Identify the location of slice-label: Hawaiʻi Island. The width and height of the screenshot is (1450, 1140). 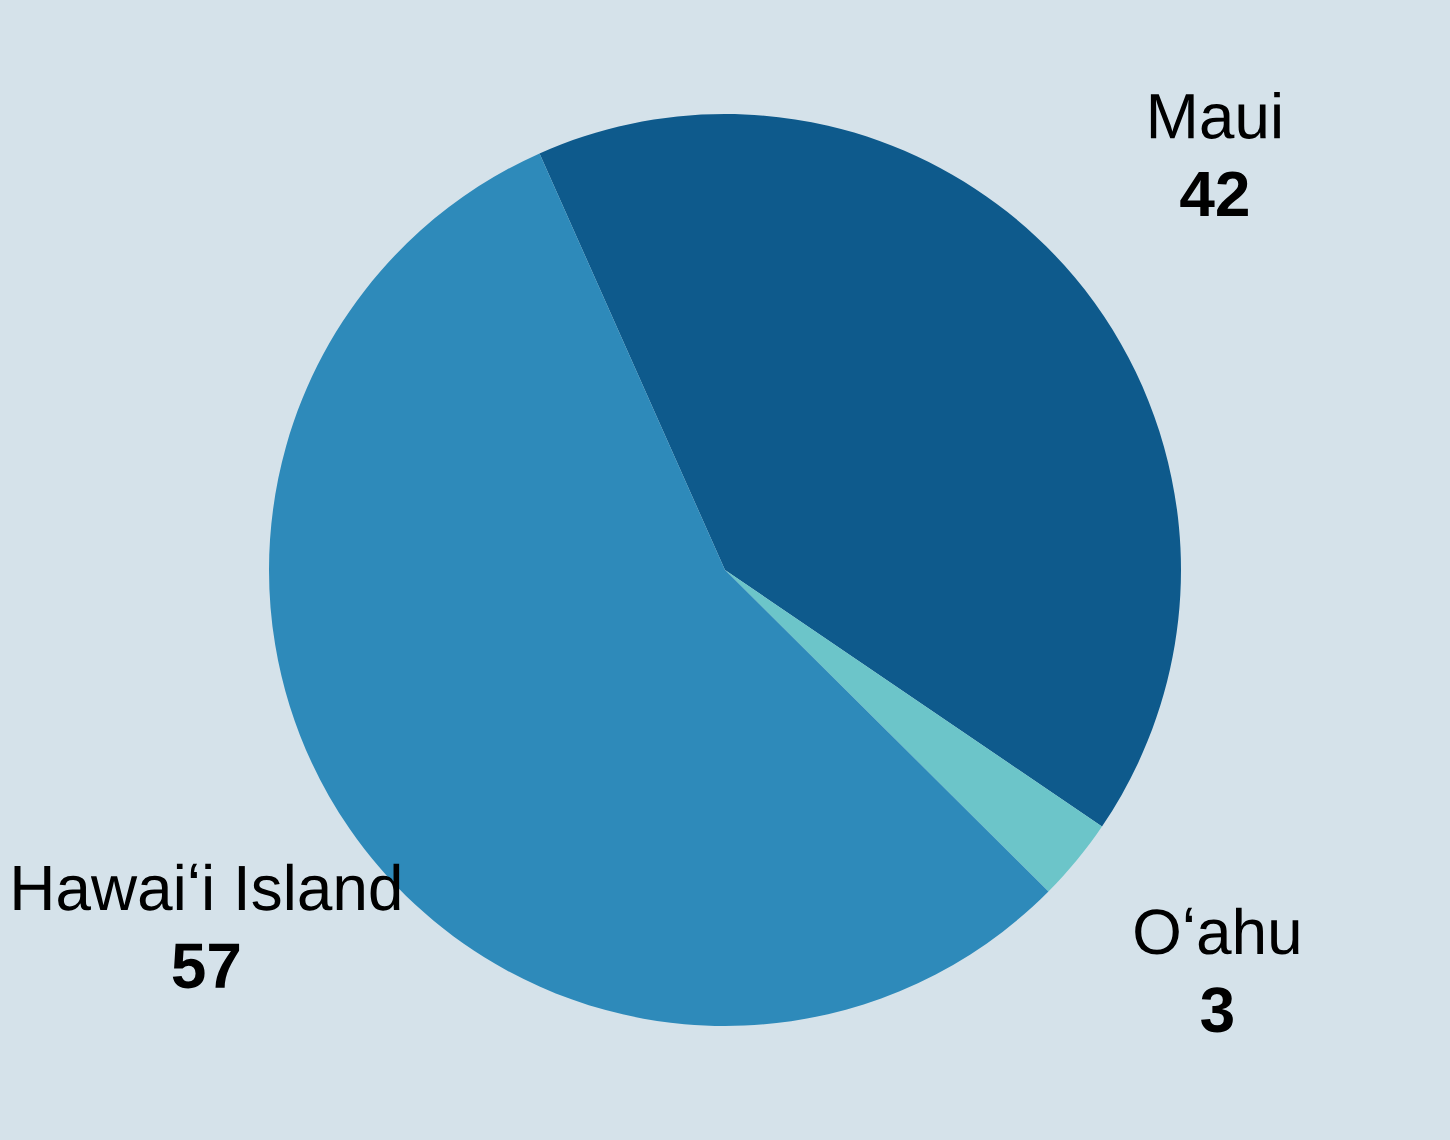
(207, 887).